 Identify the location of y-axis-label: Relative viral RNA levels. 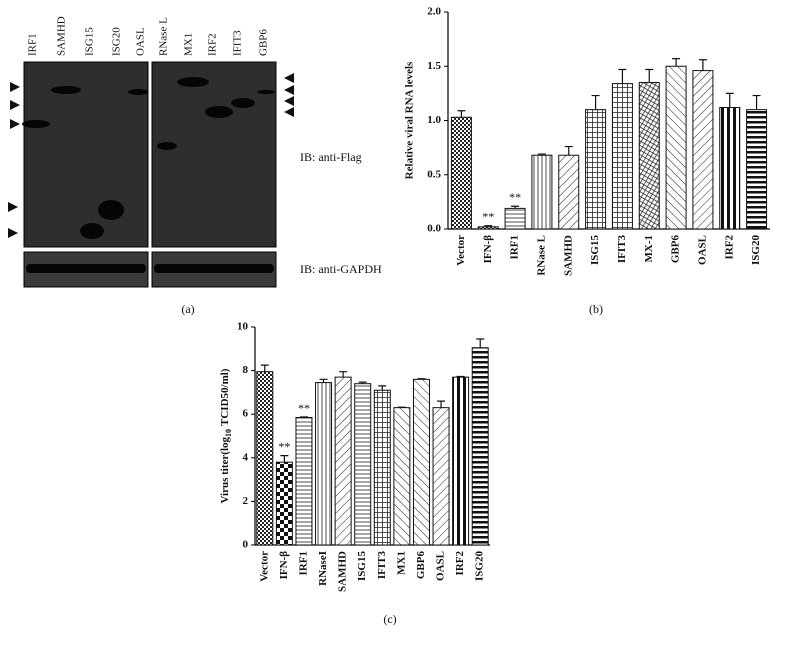
(410, 120).